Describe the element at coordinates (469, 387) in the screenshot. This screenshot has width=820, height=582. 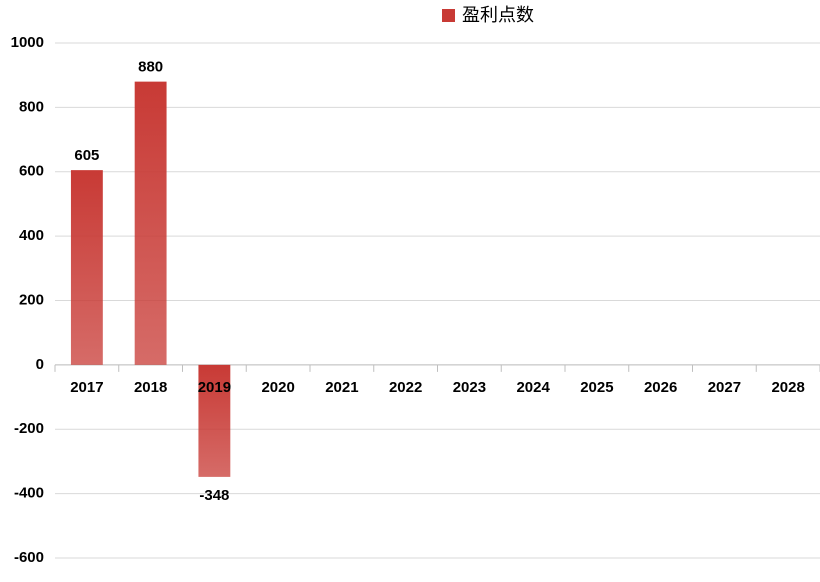
I see `x-tick-label: 2023` at that location.